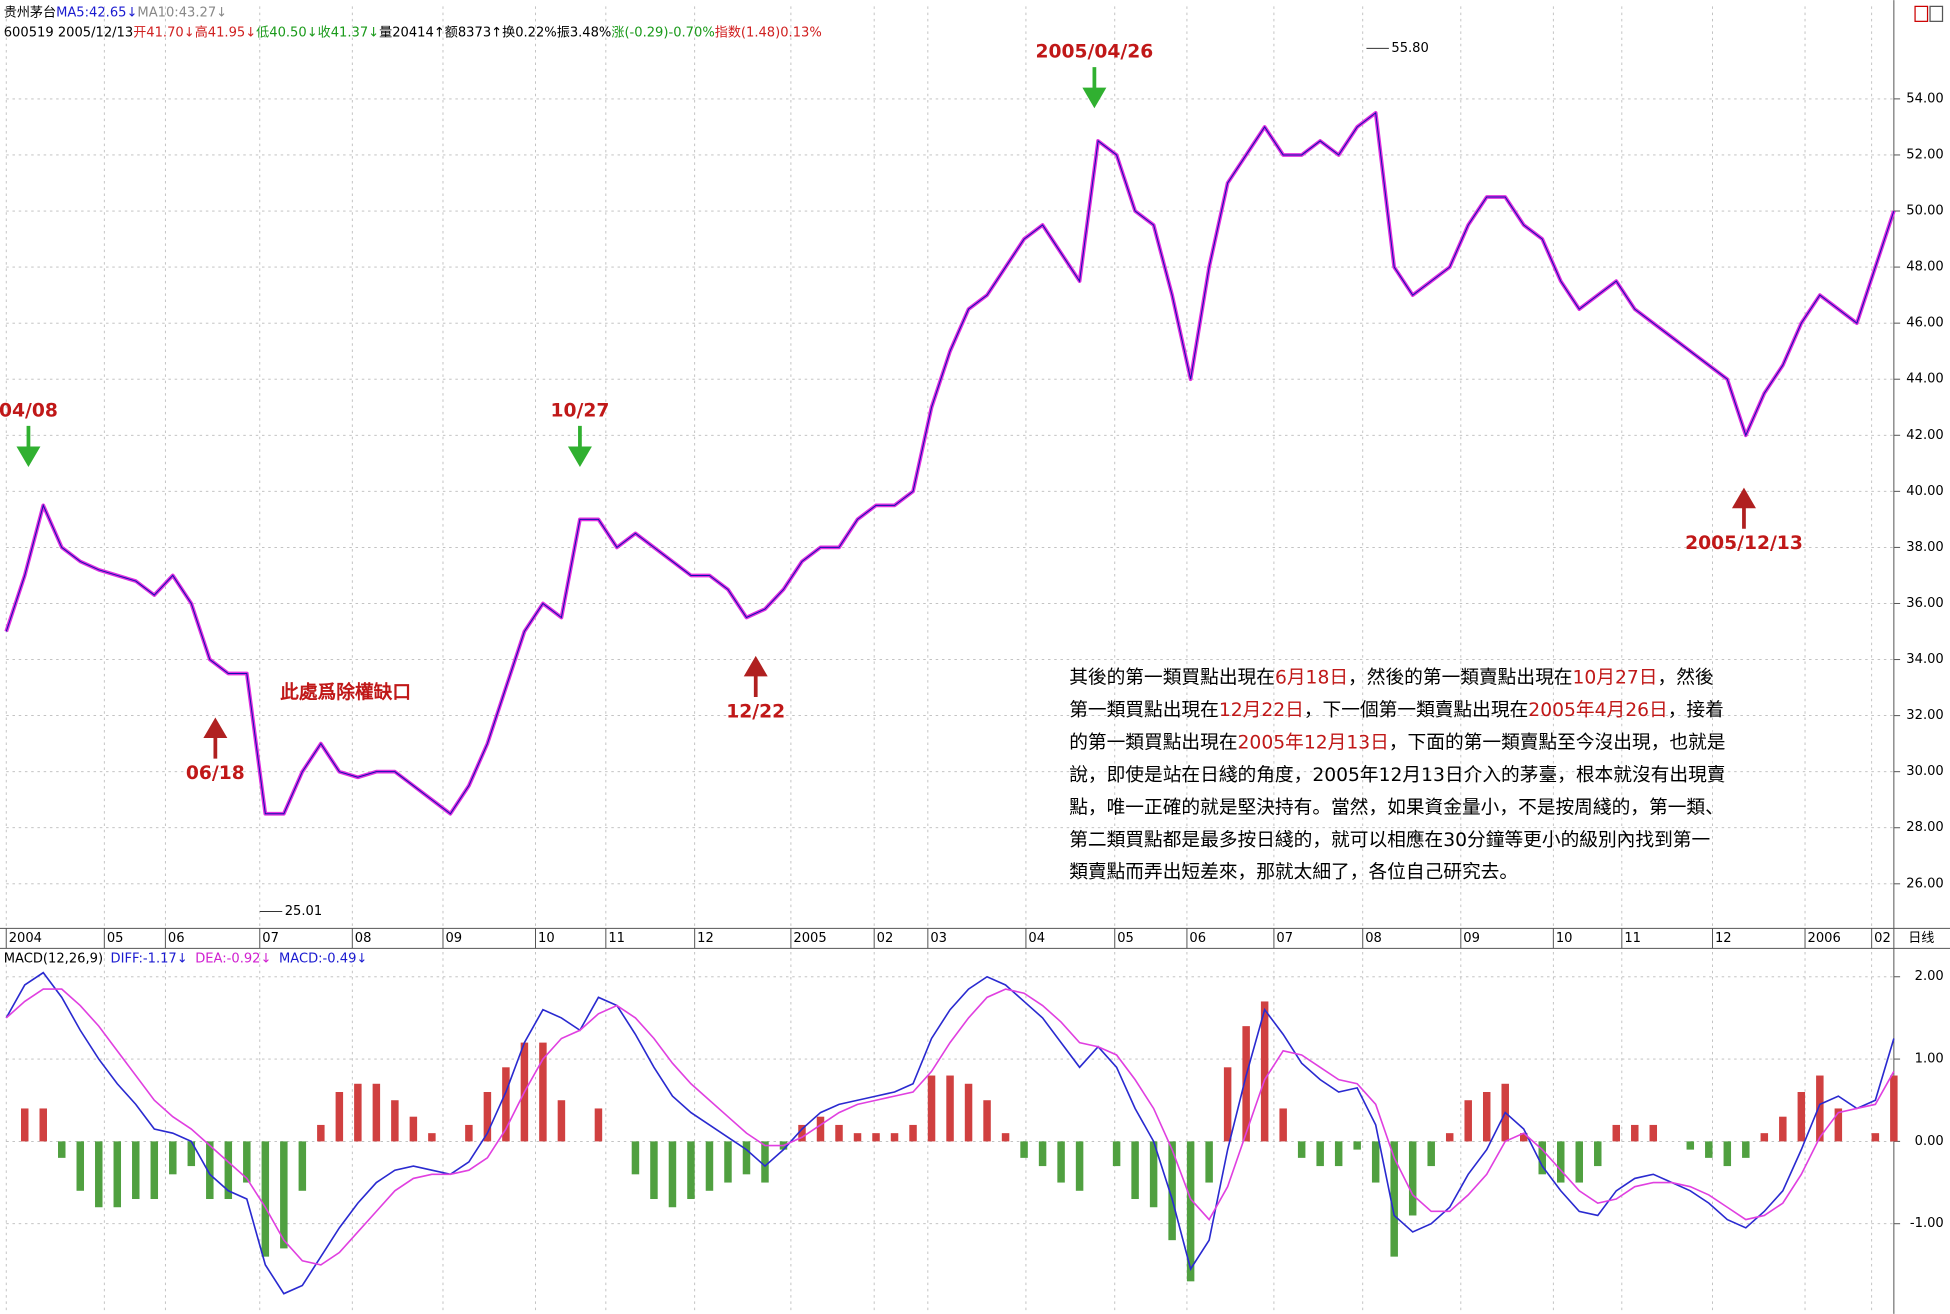 This screenshot has width=1950, height=1314. Describe the element at coordinates (1172, 677) in the screenshot. I see `text-segment: 其後的第一類買點出現在` at that location.